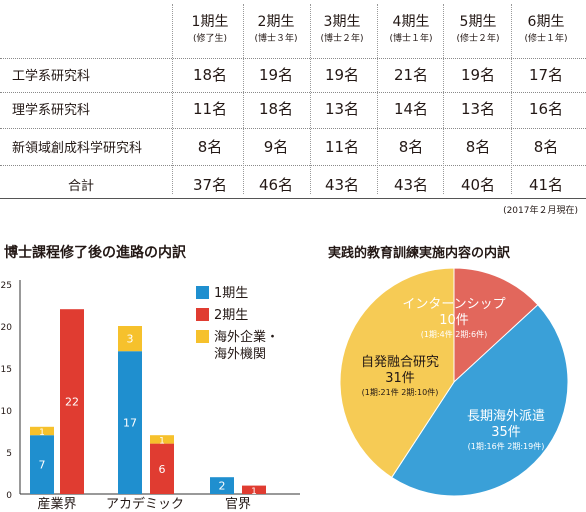 The height and width of the screenshot is (512, 586). I want to click on table-bottom-line, so click(293, 198).